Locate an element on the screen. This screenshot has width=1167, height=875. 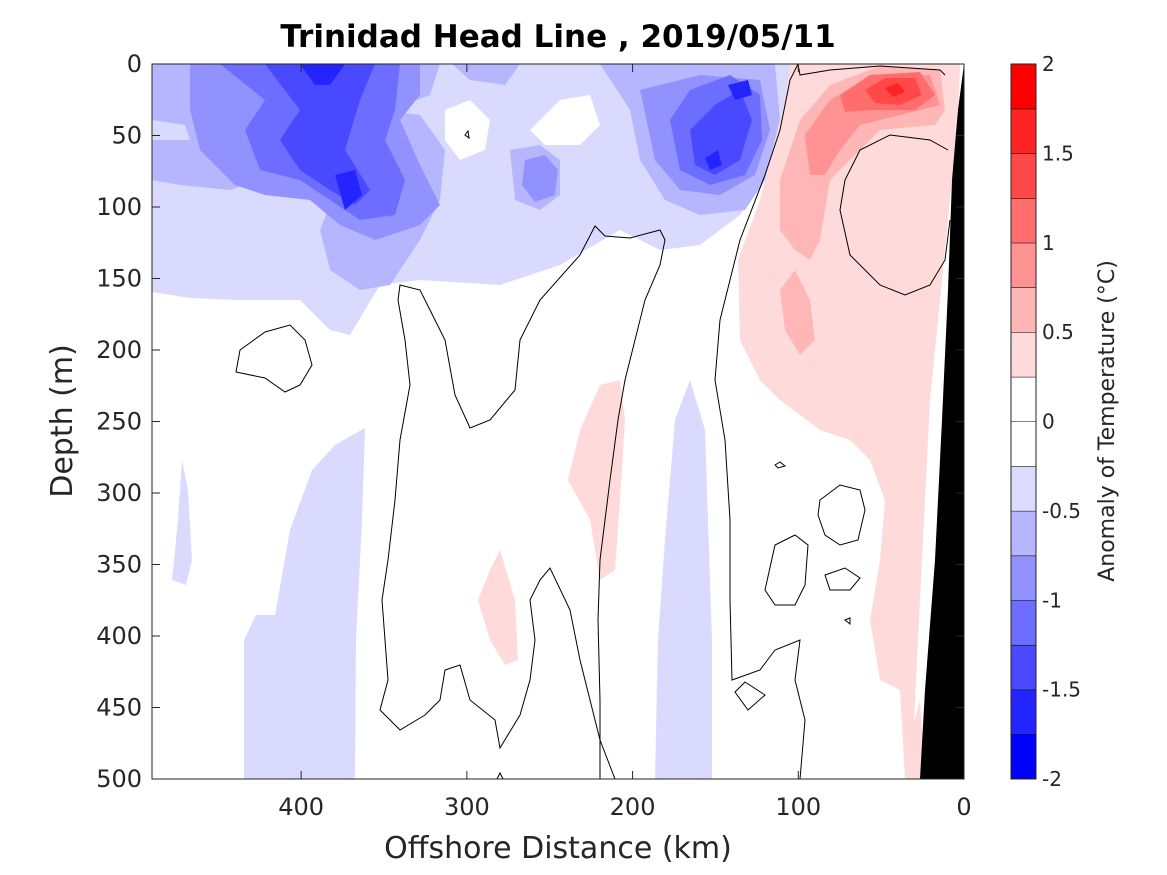
x-tick-label: 400 is located at coordinates (301, 807).